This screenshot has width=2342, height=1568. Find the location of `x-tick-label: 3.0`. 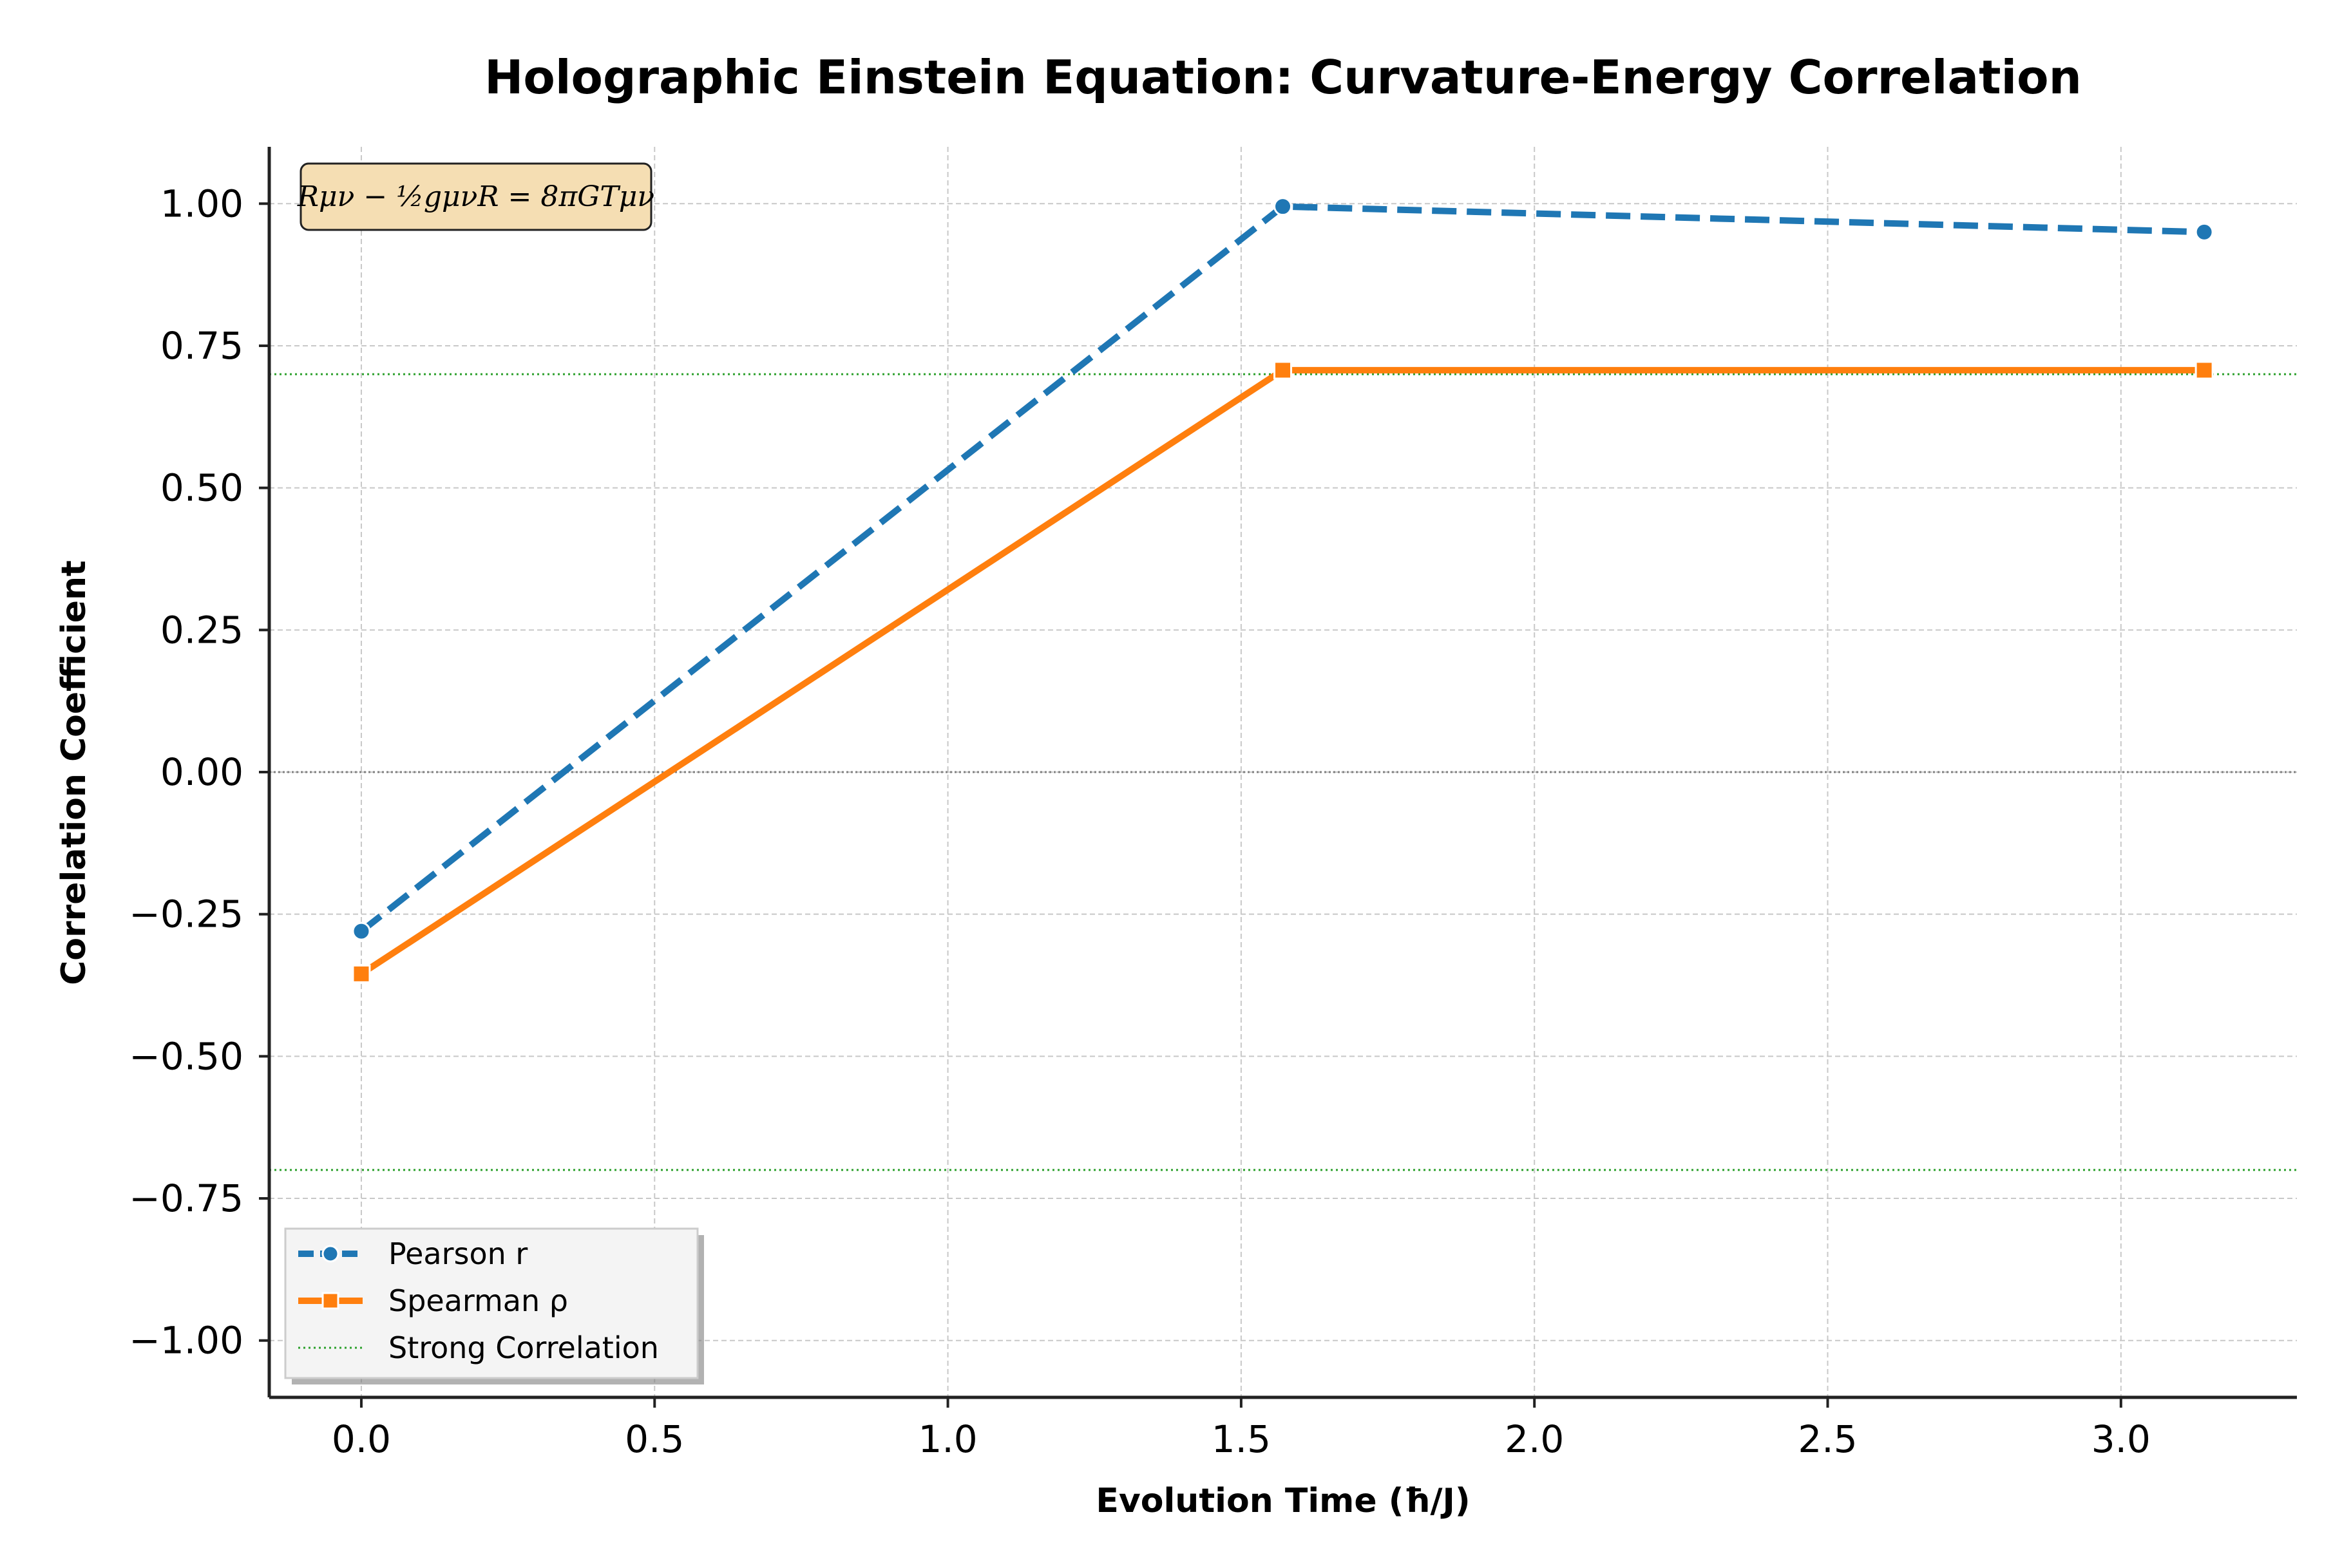

x-tick-label: 3.0 is located at coordinates (2121, 1439).